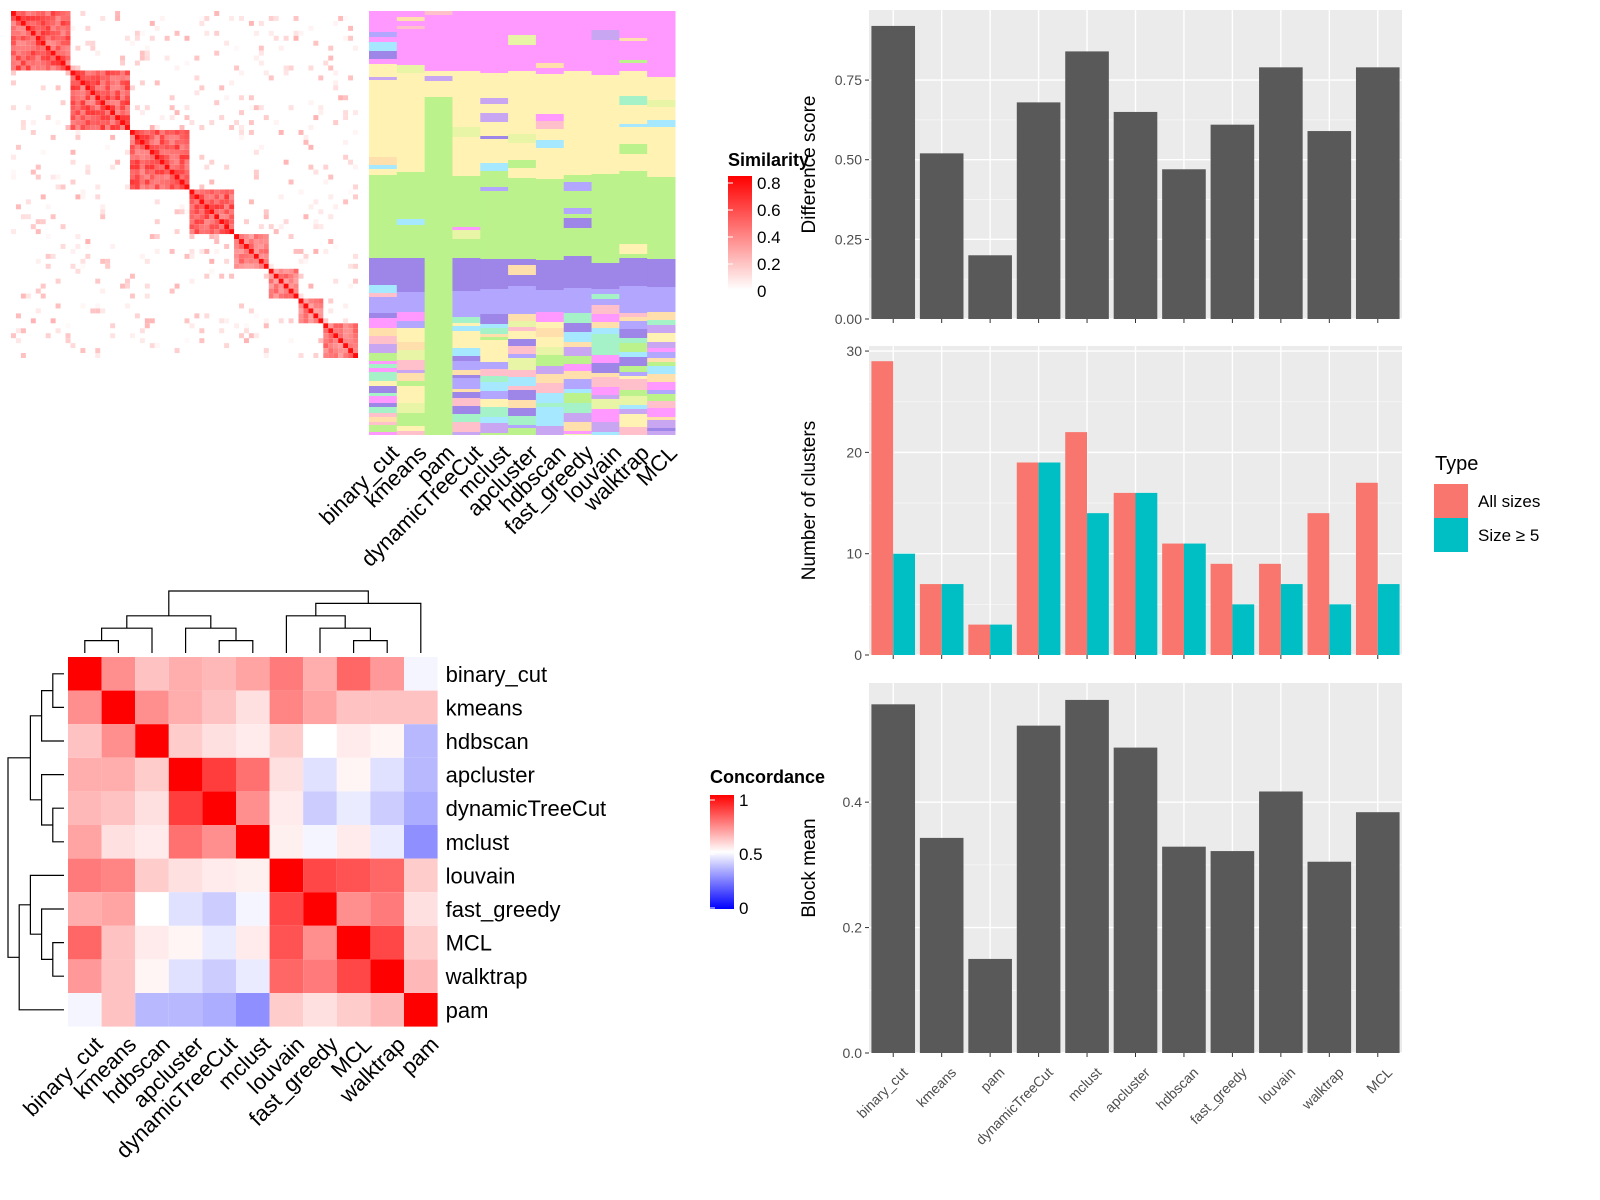 The width and height of the screenshot is (1600, 1200). What do you see at coordinates (19, 857) in the screenshot?
I see `dendrogram-branch` at bounding box center [19, 857].